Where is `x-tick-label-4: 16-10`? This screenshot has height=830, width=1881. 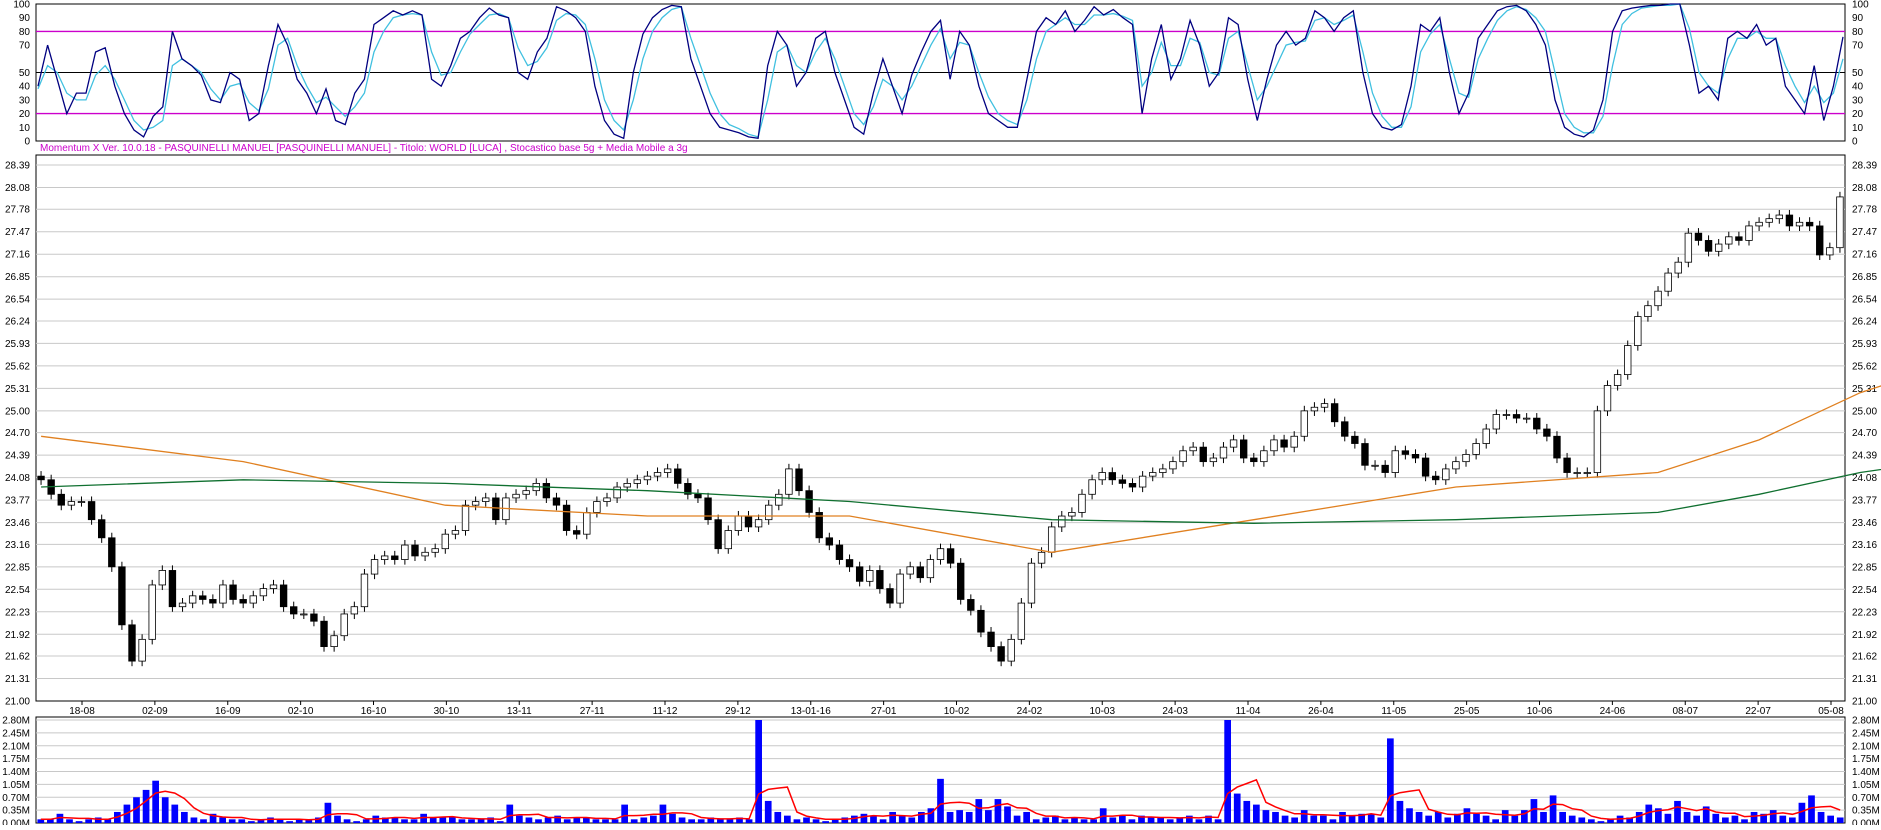
x-tick-label-4: 16-10 is located at coordinates (374, 711).